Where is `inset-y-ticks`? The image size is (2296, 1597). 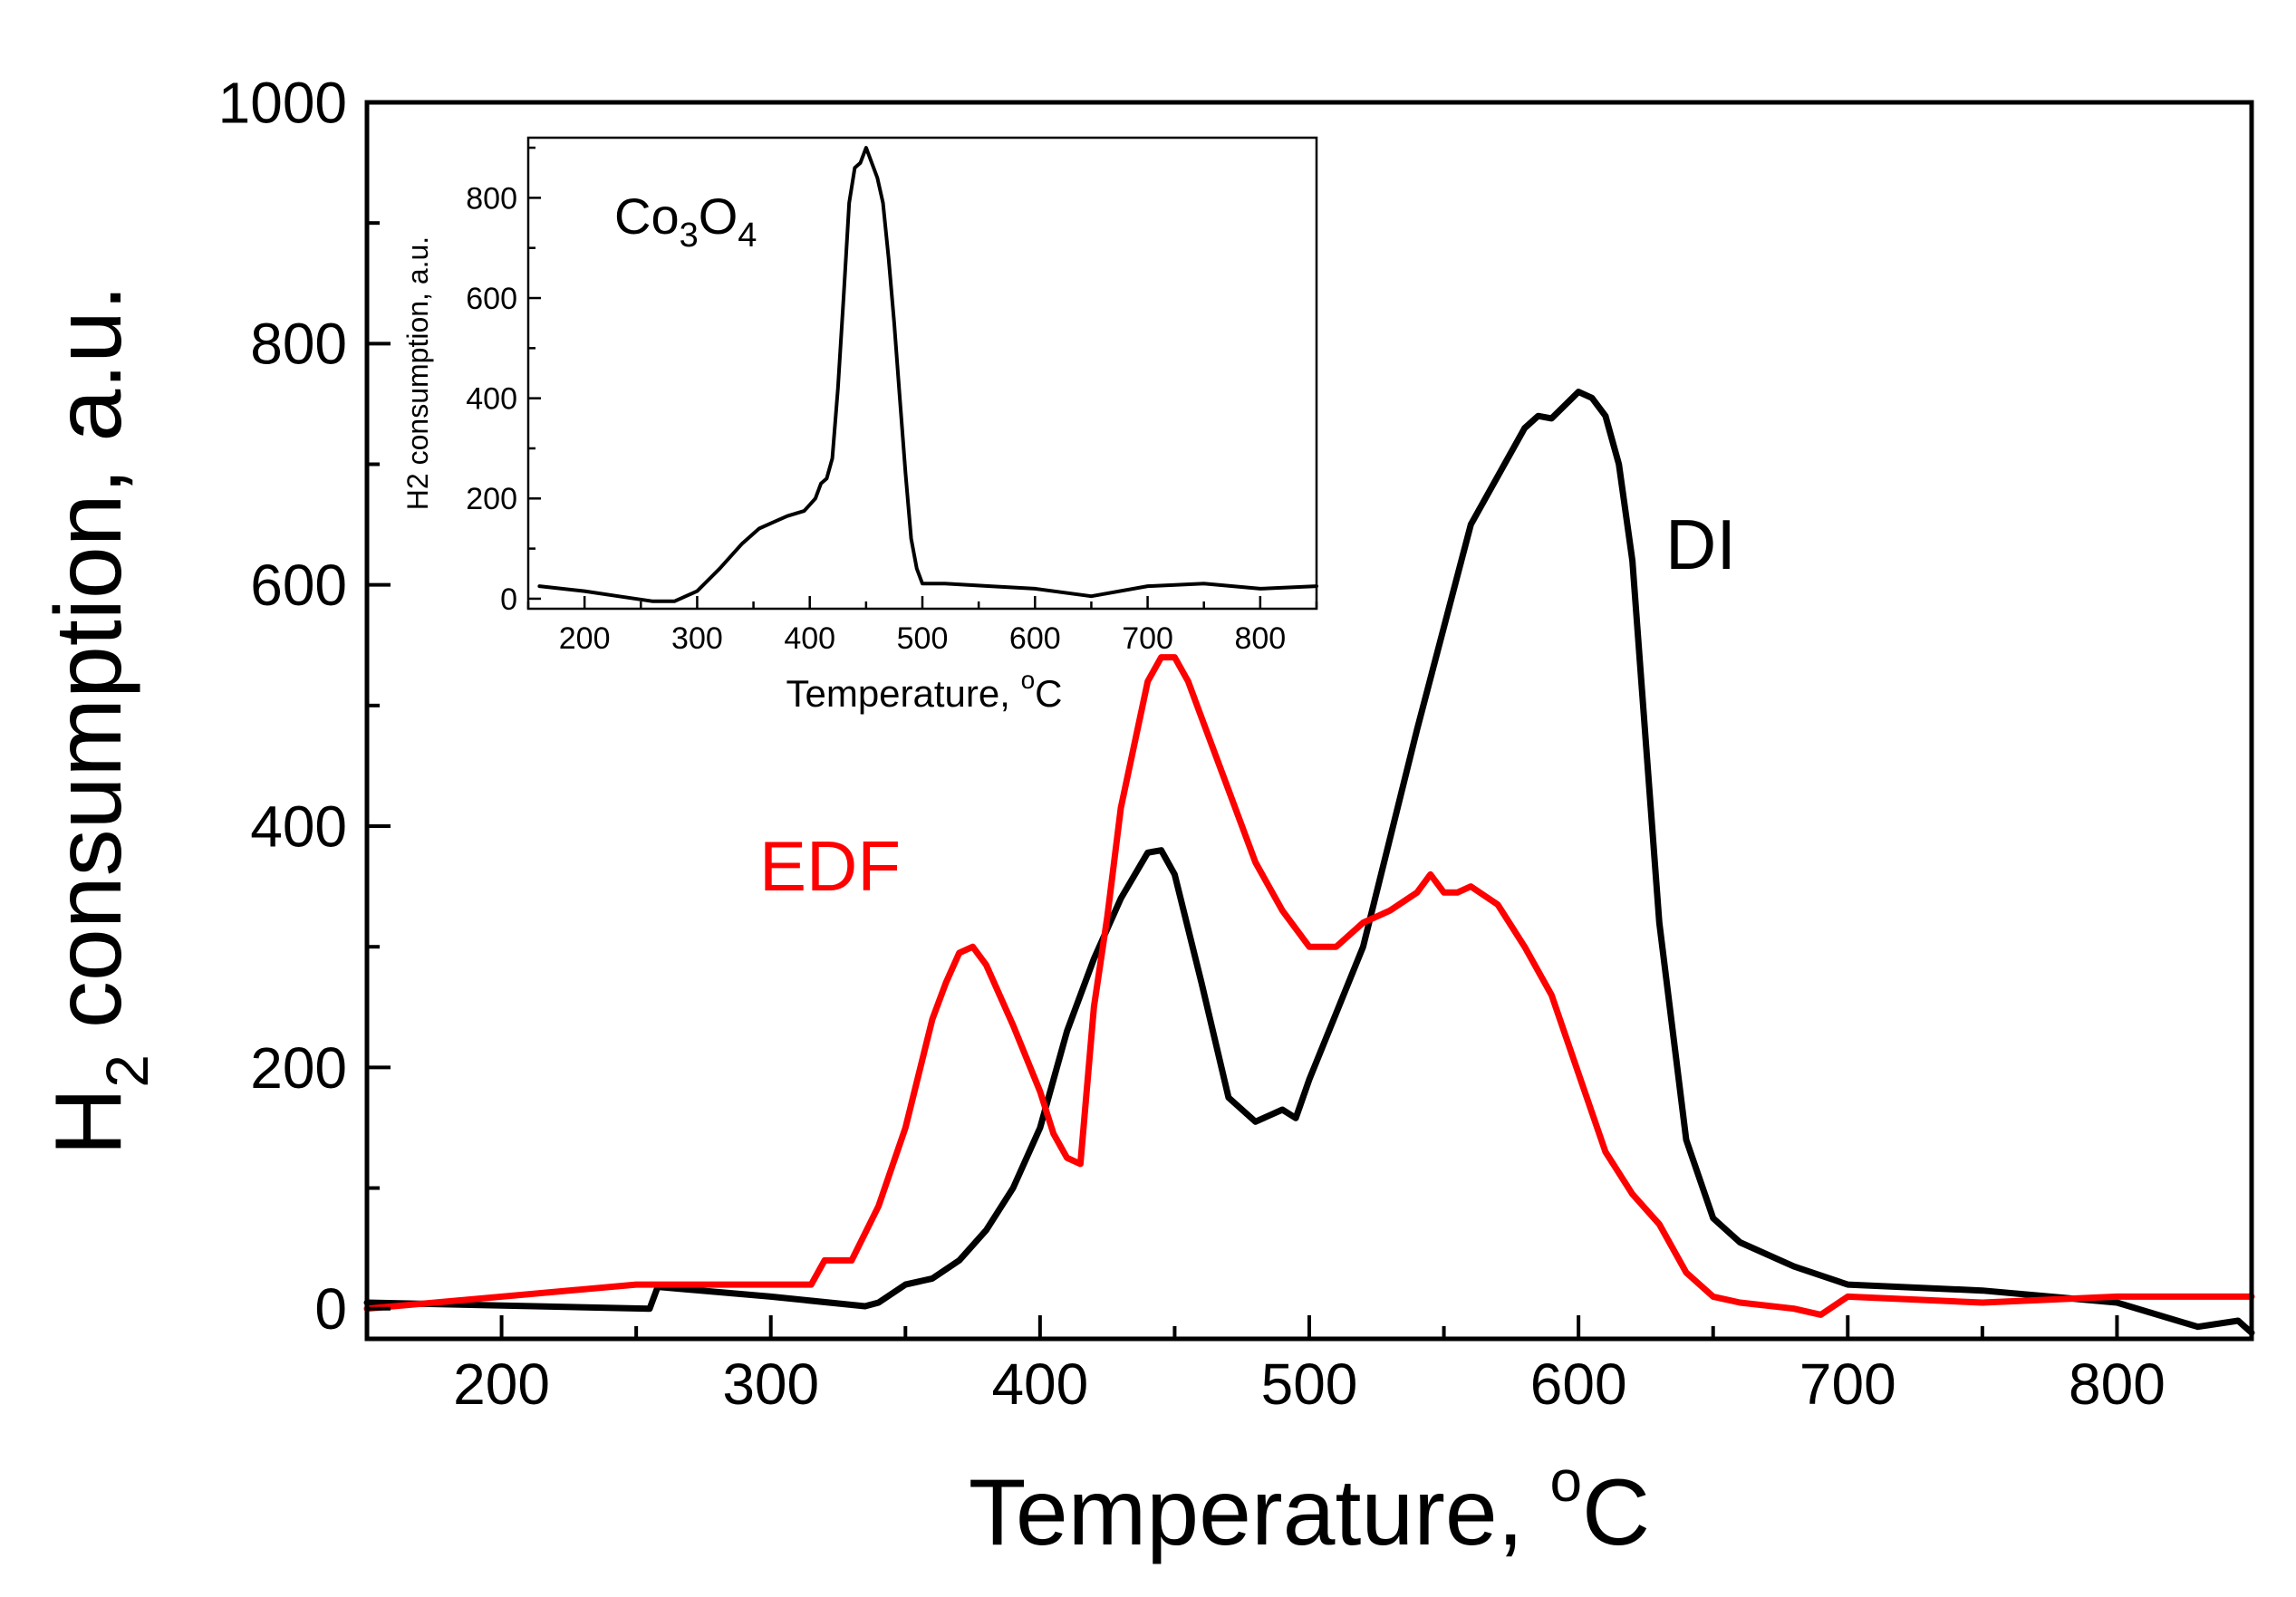
inset-y-ticks is located at coordinates (535, 373).